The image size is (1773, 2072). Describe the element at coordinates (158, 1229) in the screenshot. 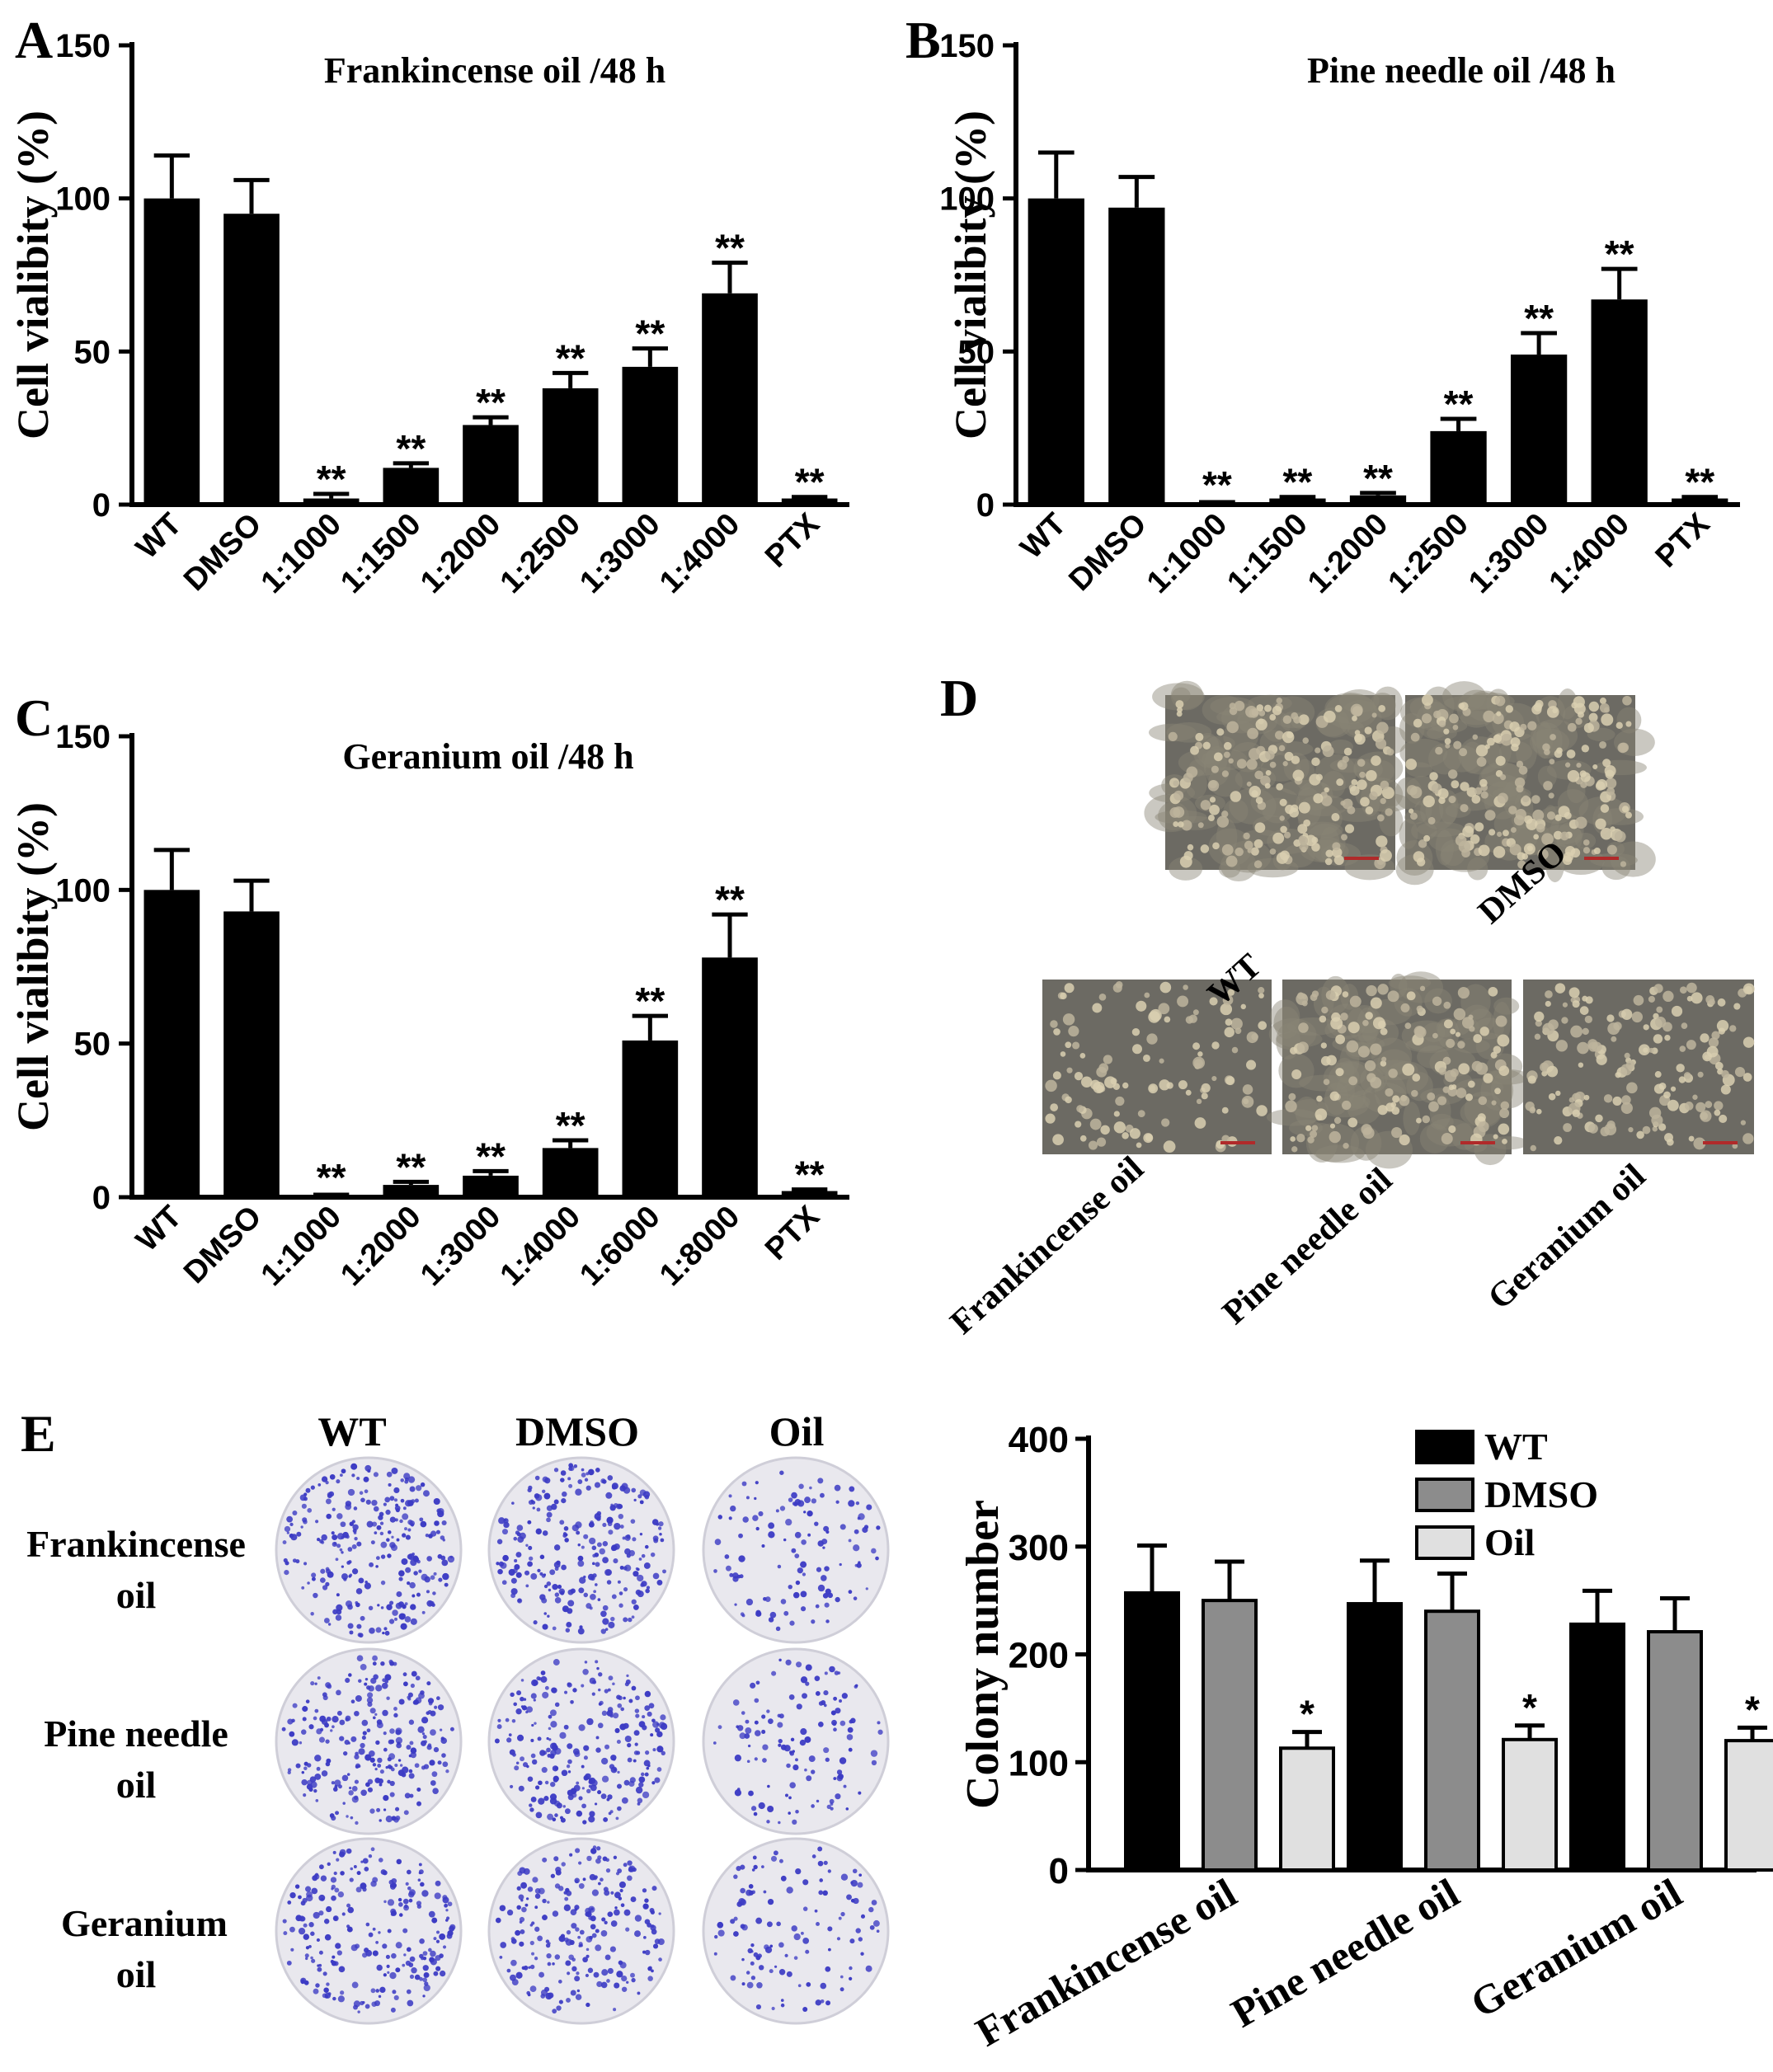

I see `x-tick-label: WT` at that location.